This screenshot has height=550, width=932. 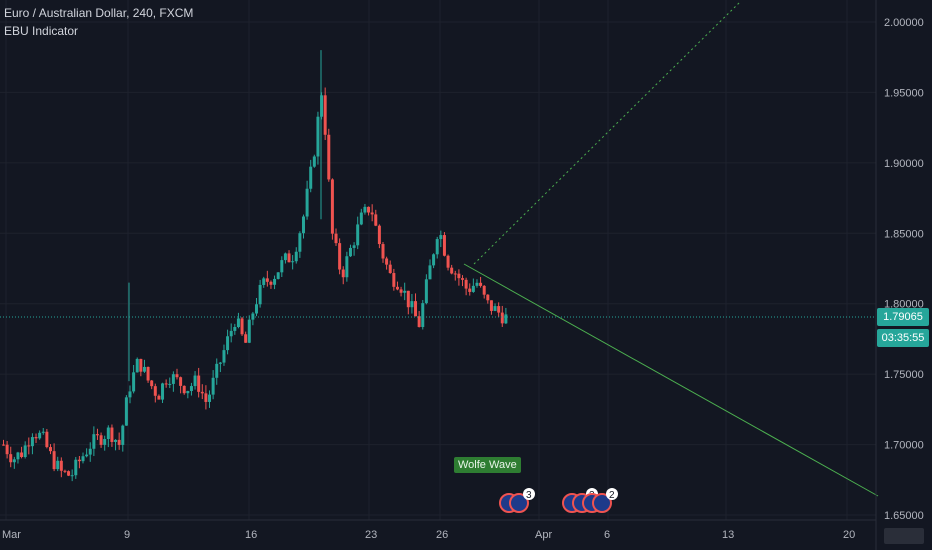 What do you see at coordinates (904, 93) in the screenshot?
I see `price-axis-label: 1.95000` at bounding box center [904, 93].